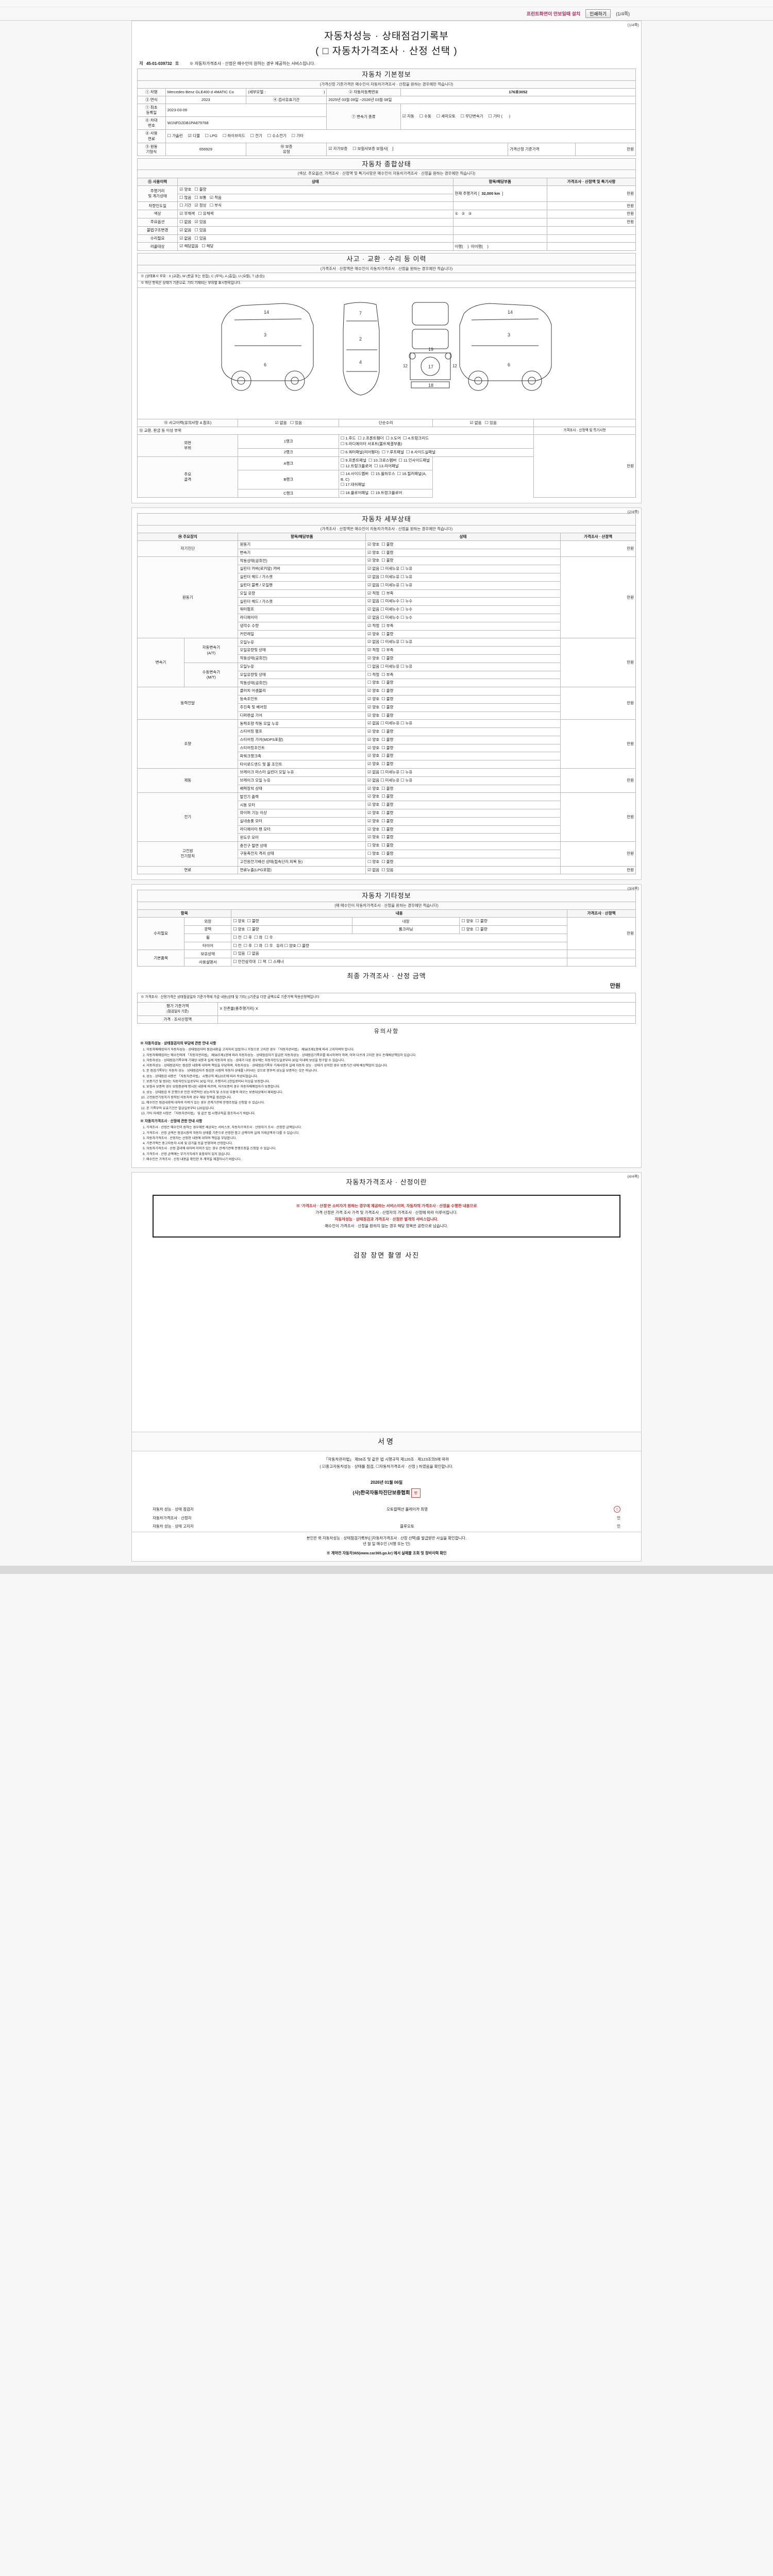 Image resolution: width=773 pixels, height=2576 pixels. I want to click on cb-trans-diag-good: ☑ 양호, so click(373, 552).